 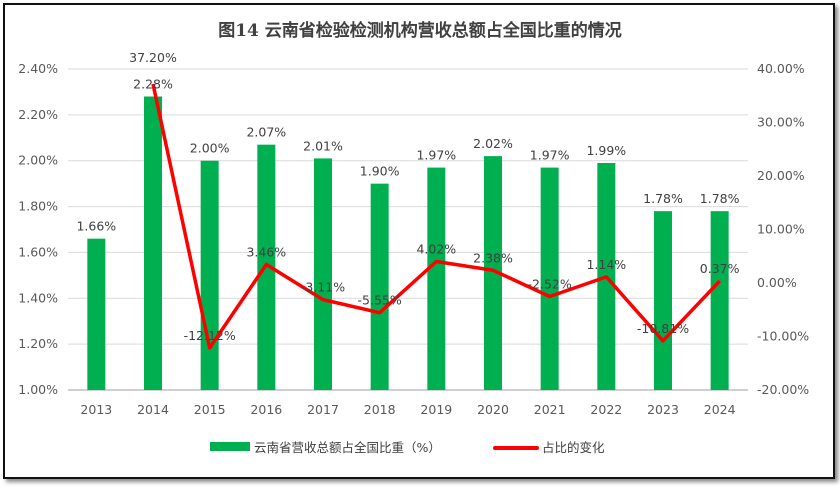 What do you see at coordinates (777, 282) in the screenshot?
I see `right-axis-tick: 0.00%` at bounding box center [777, 282].